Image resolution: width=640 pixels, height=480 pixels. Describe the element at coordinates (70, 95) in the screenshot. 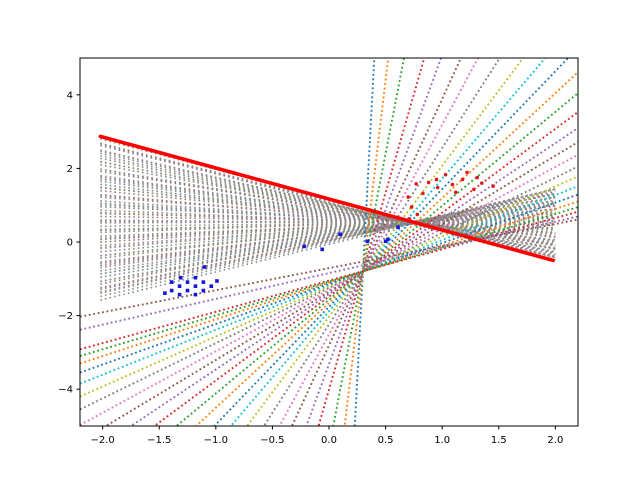

I see `y-tick-label: 4` at that location.